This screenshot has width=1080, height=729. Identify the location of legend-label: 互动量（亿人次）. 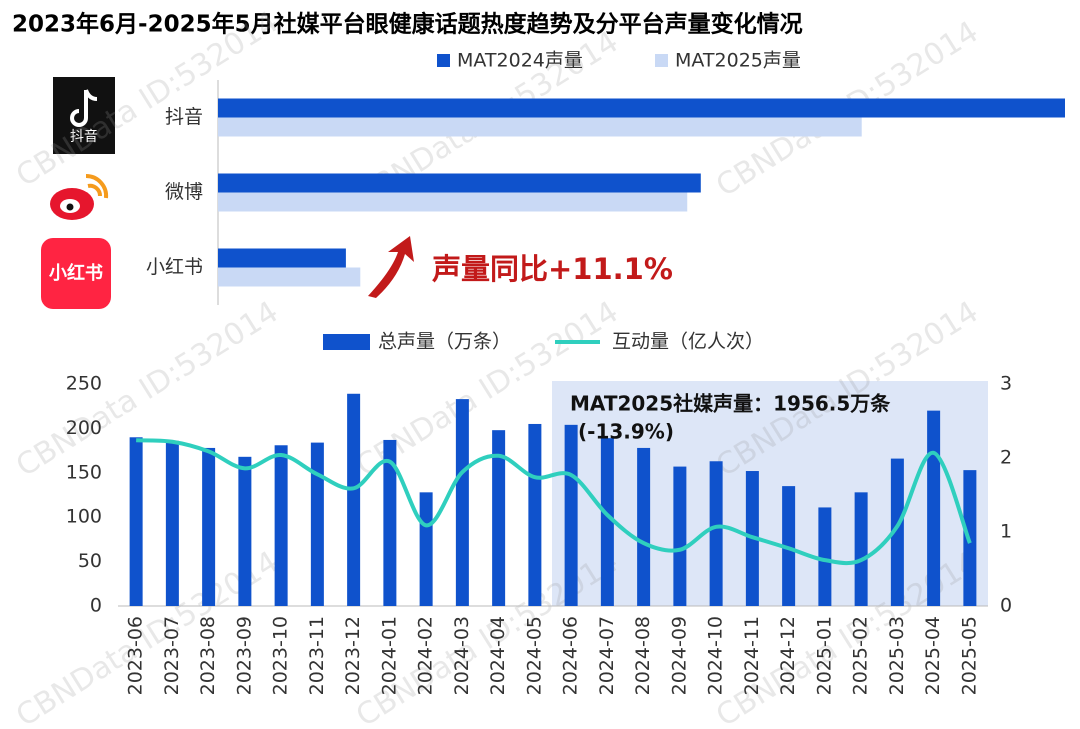
(688, 342).